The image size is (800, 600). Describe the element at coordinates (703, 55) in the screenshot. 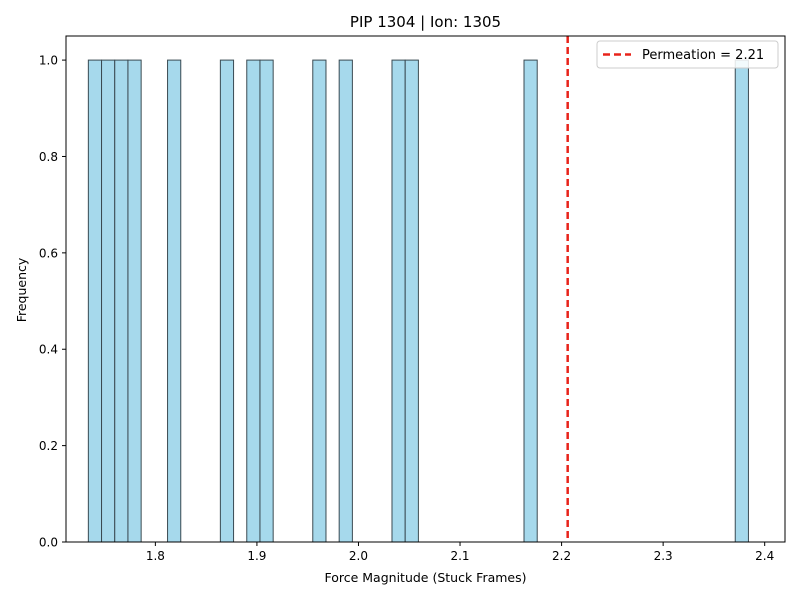

I see `legend-entry-permeation: Permeation = 2.21` at that location.